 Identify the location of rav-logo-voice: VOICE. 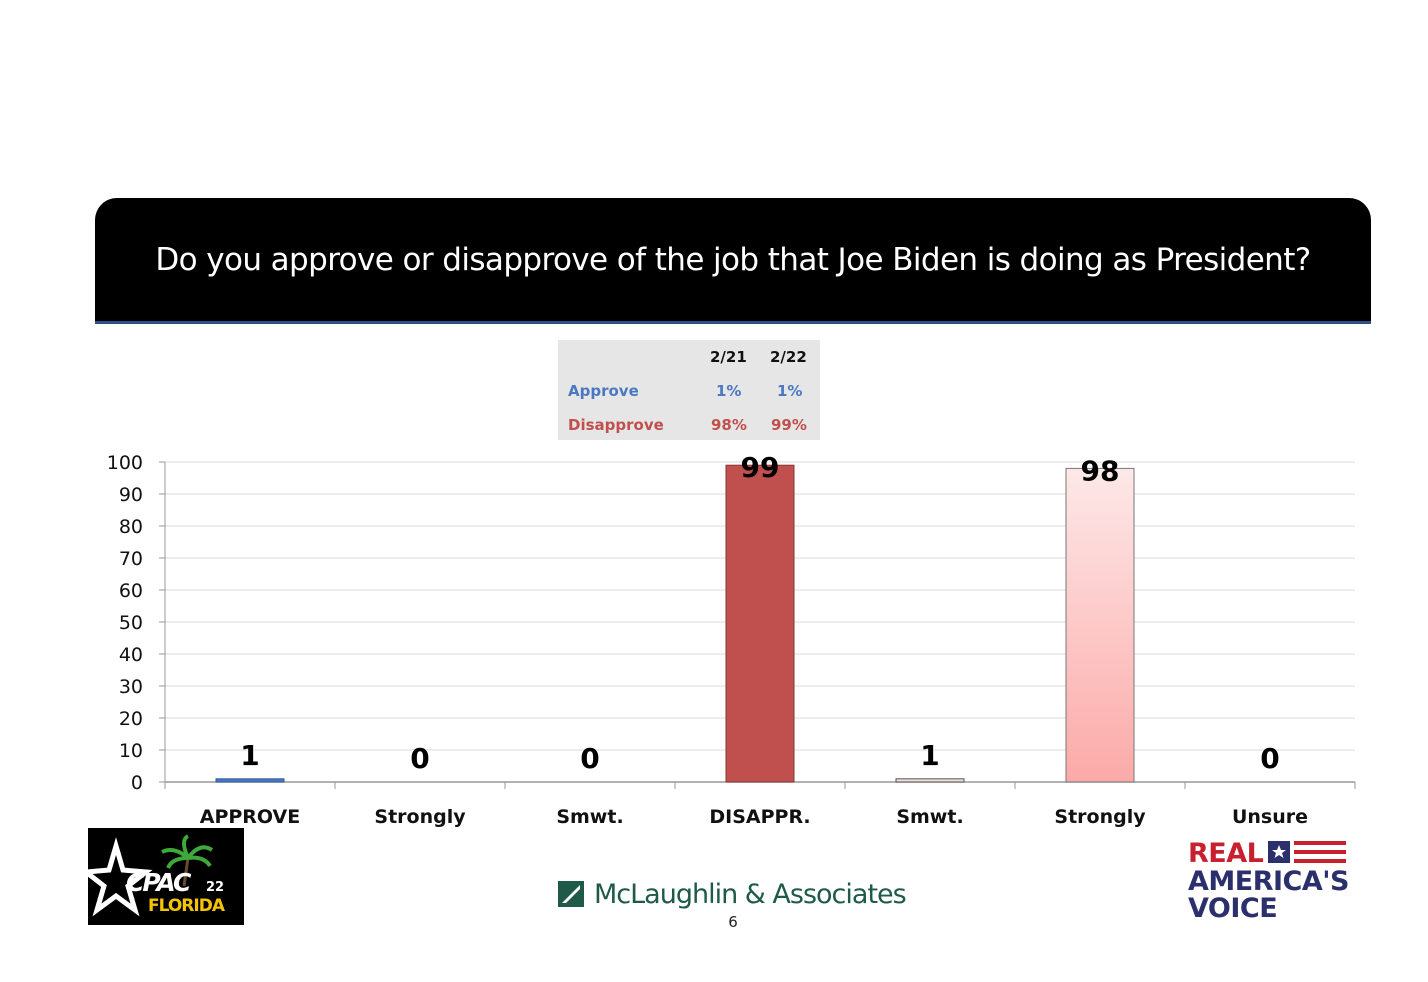
(1233, 908).